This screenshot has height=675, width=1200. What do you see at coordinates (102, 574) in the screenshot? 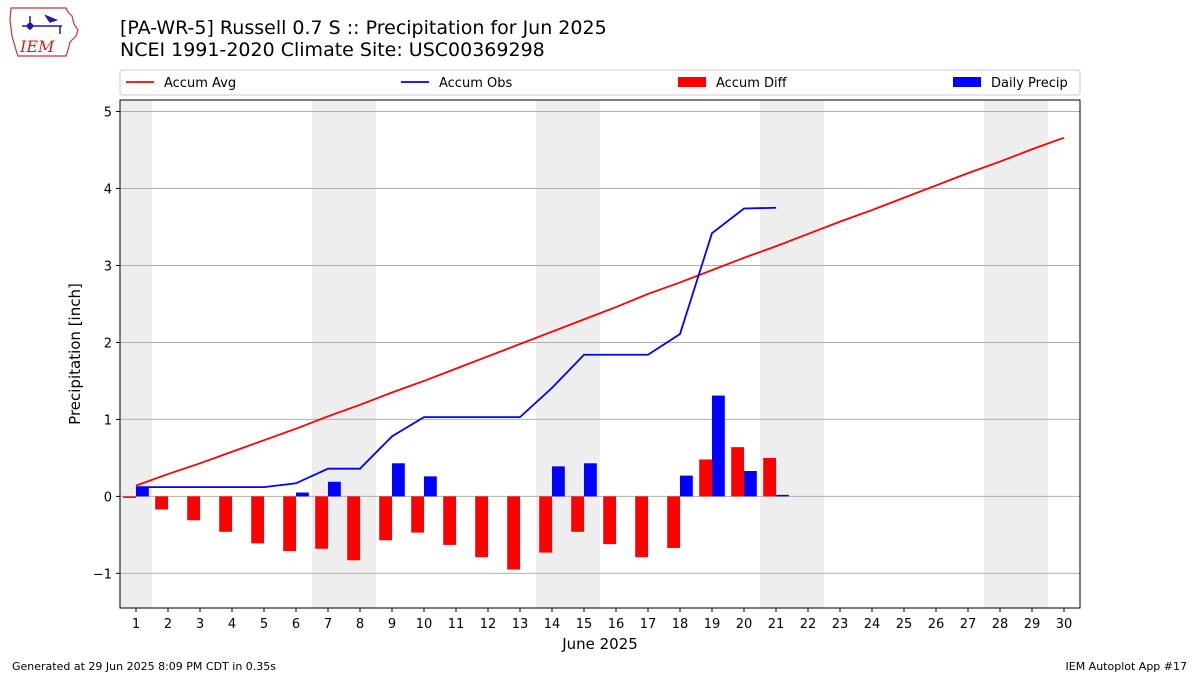
I see `y-tick-label: −1` at bounding box center [102, 574].